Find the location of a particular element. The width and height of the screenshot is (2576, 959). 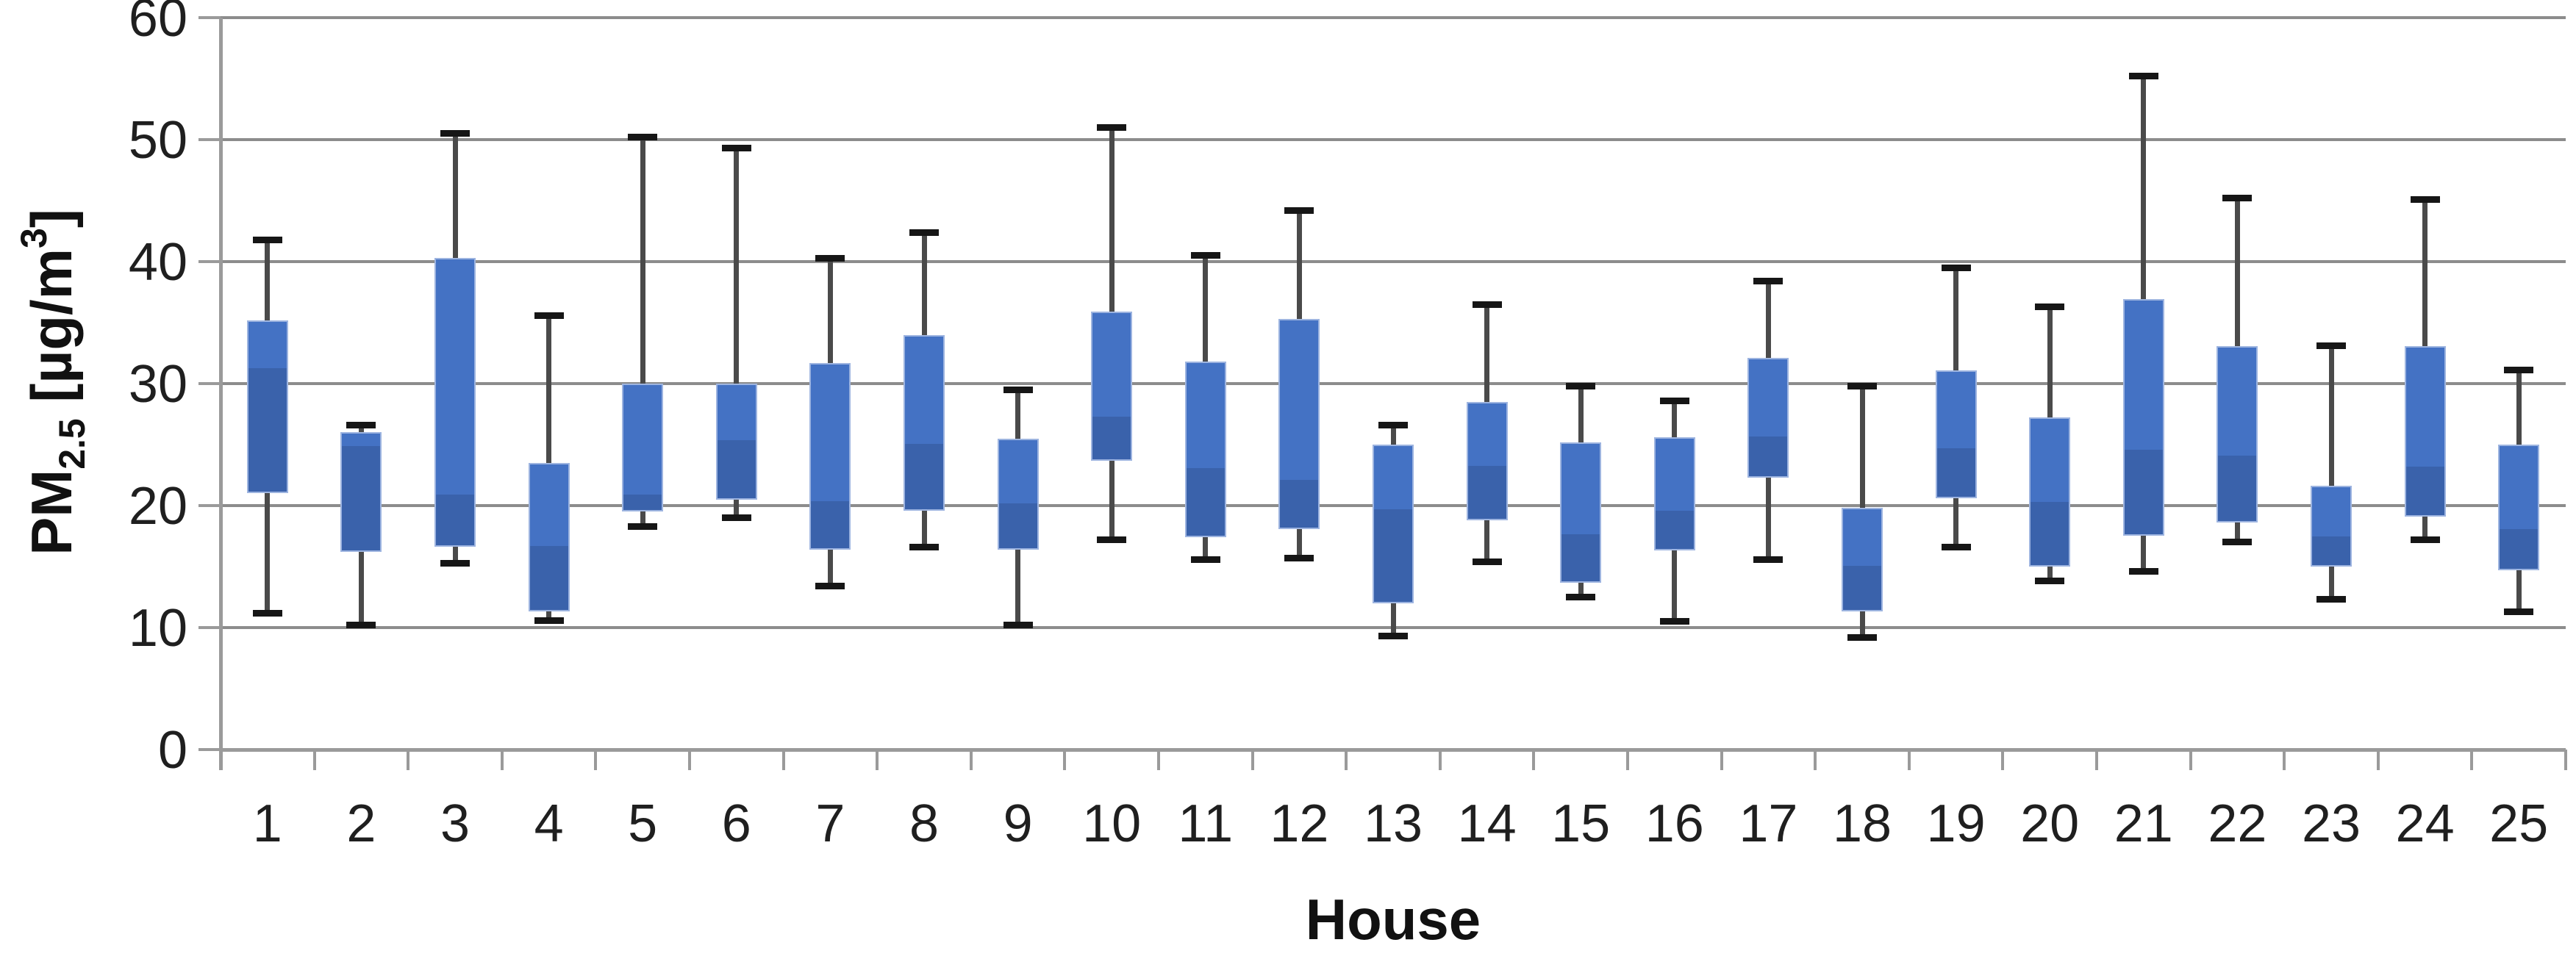

y-axis-tick-label: 20 is located at coordinates (157, 507).